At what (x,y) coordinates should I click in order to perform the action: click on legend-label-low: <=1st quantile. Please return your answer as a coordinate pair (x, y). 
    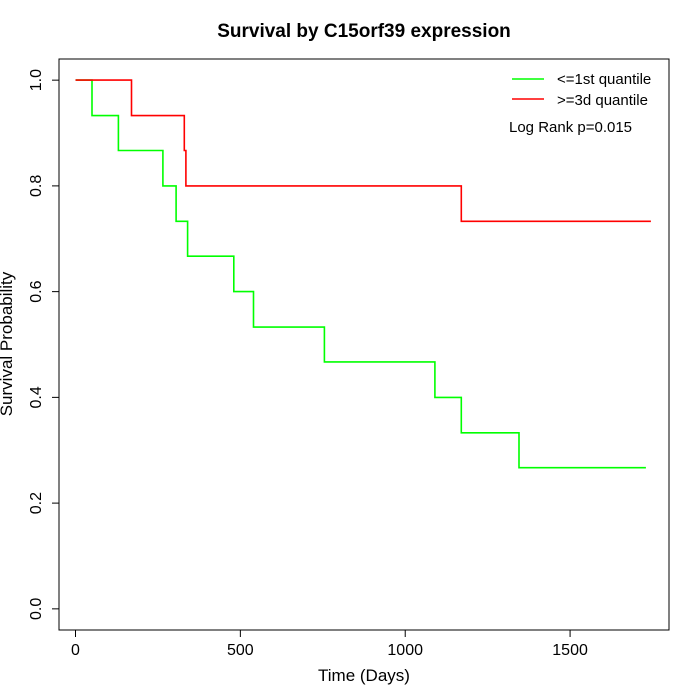
    Looking at the image, I should click on (604, 79).